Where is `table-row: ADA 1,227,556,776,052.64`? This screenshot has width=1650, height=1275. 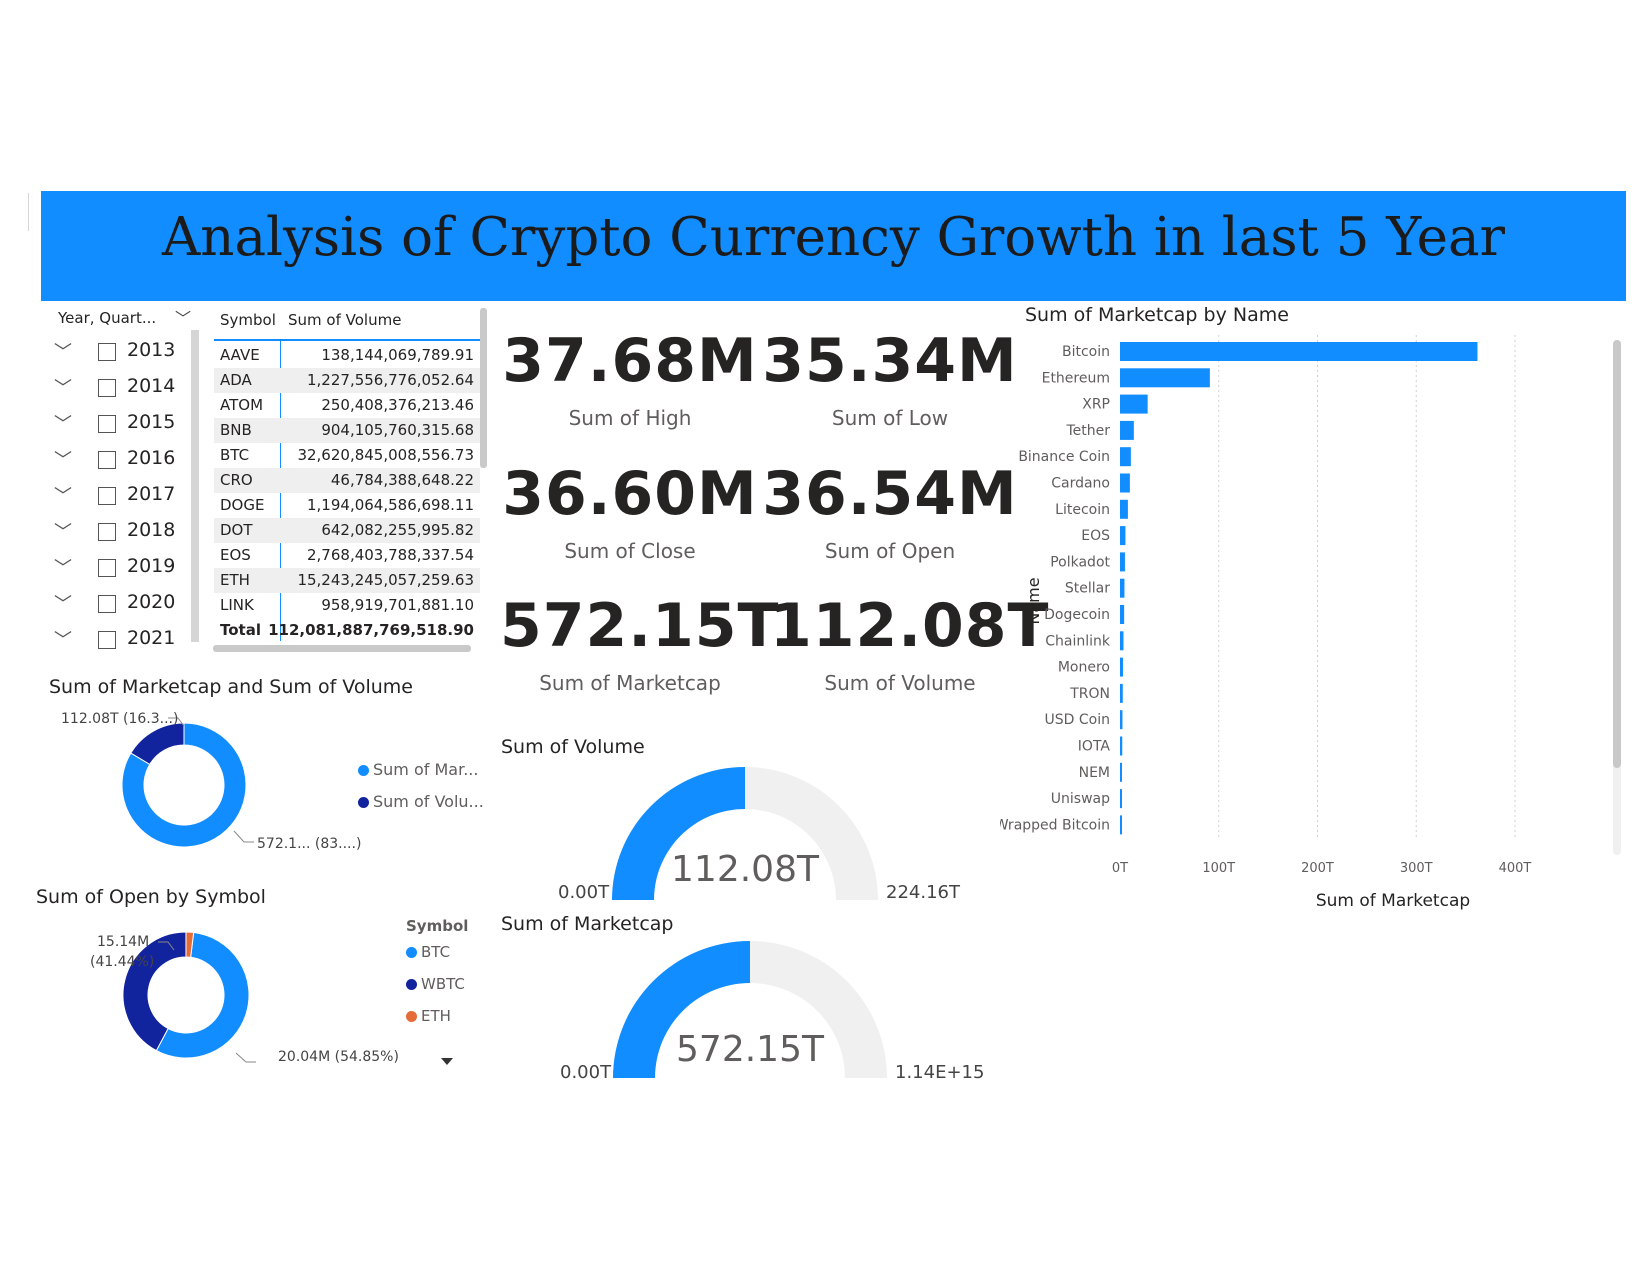 table-row: ADA 1,227,556,776,052.64 is located at coordinates (347, 380).